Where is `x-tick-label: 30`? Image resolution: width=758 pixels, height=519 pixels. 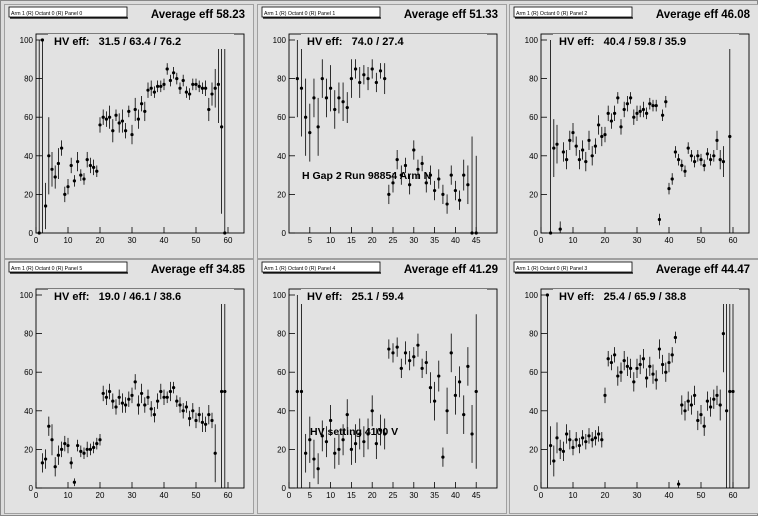 x-tick-label: 30 is located at coordinates (637, 240).